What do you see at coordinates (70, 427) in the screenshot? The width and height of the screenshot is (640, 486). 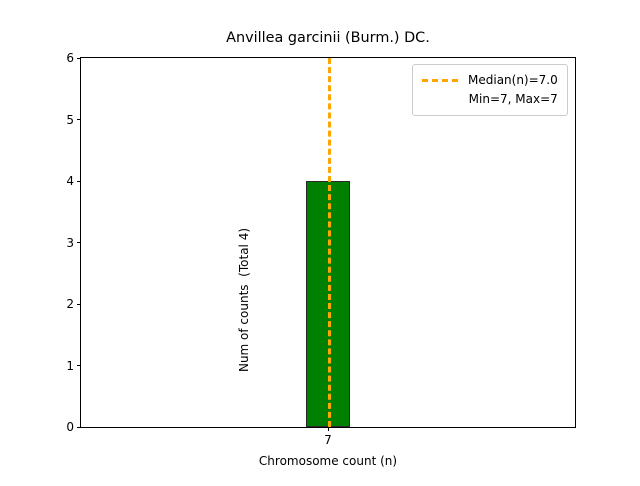 I see `y-tick-label: 0` at bounding box center [70, 427].